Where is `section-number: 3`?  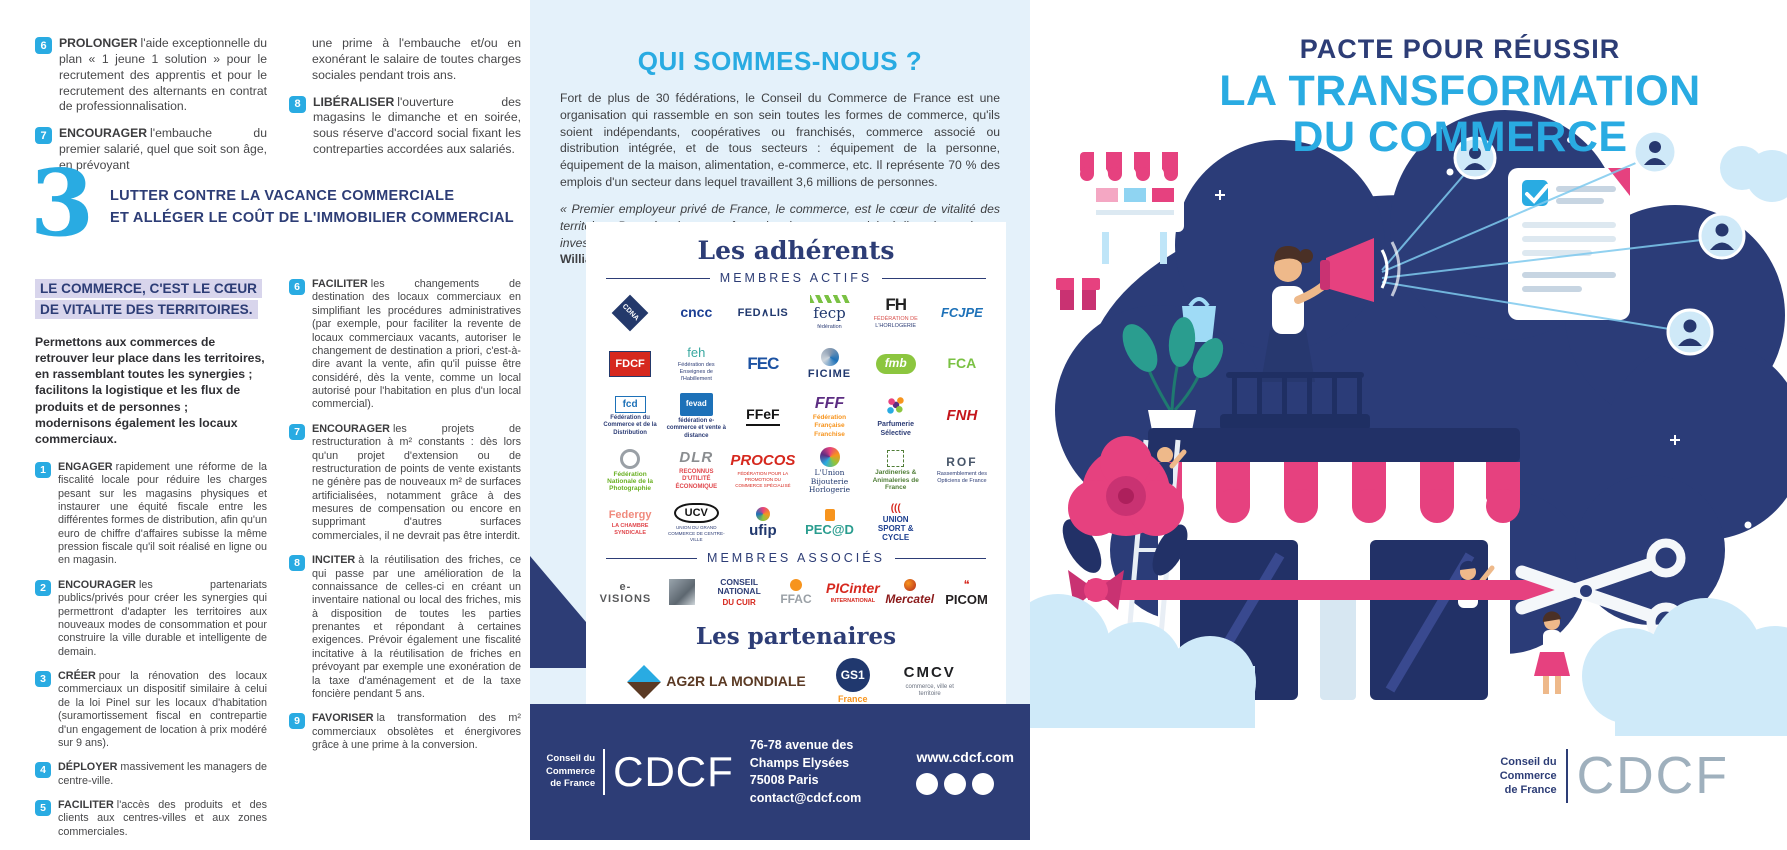
section-number: 3 is located at coordinates (62, 203).